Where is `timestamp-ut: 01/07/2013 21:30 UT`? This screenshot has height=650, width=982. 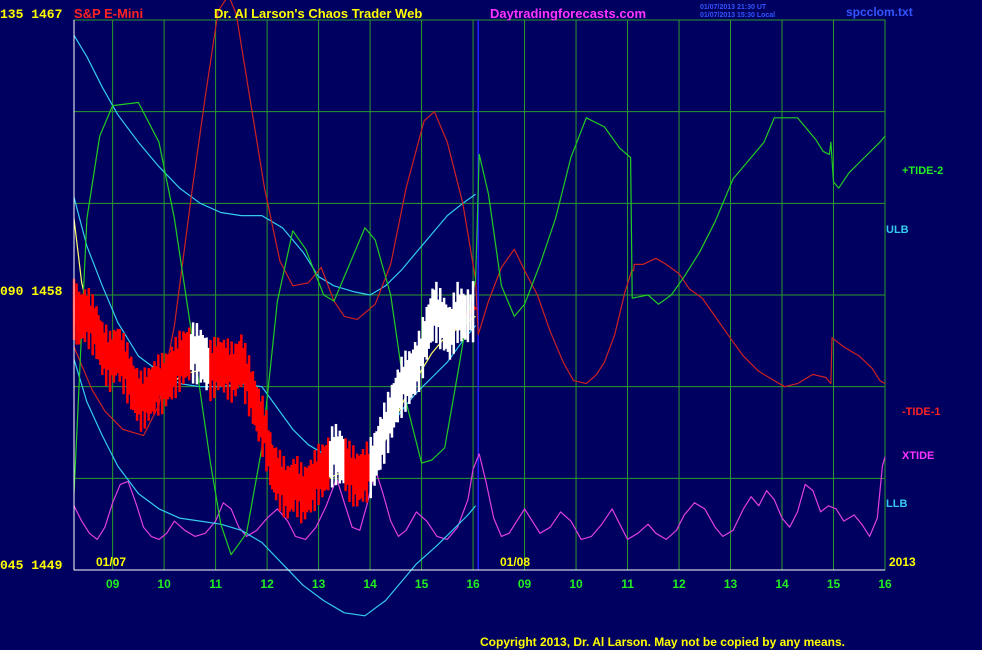
timestamp-ut: 01/07/2013 21:30 UT is located at coordinates (733, 7).